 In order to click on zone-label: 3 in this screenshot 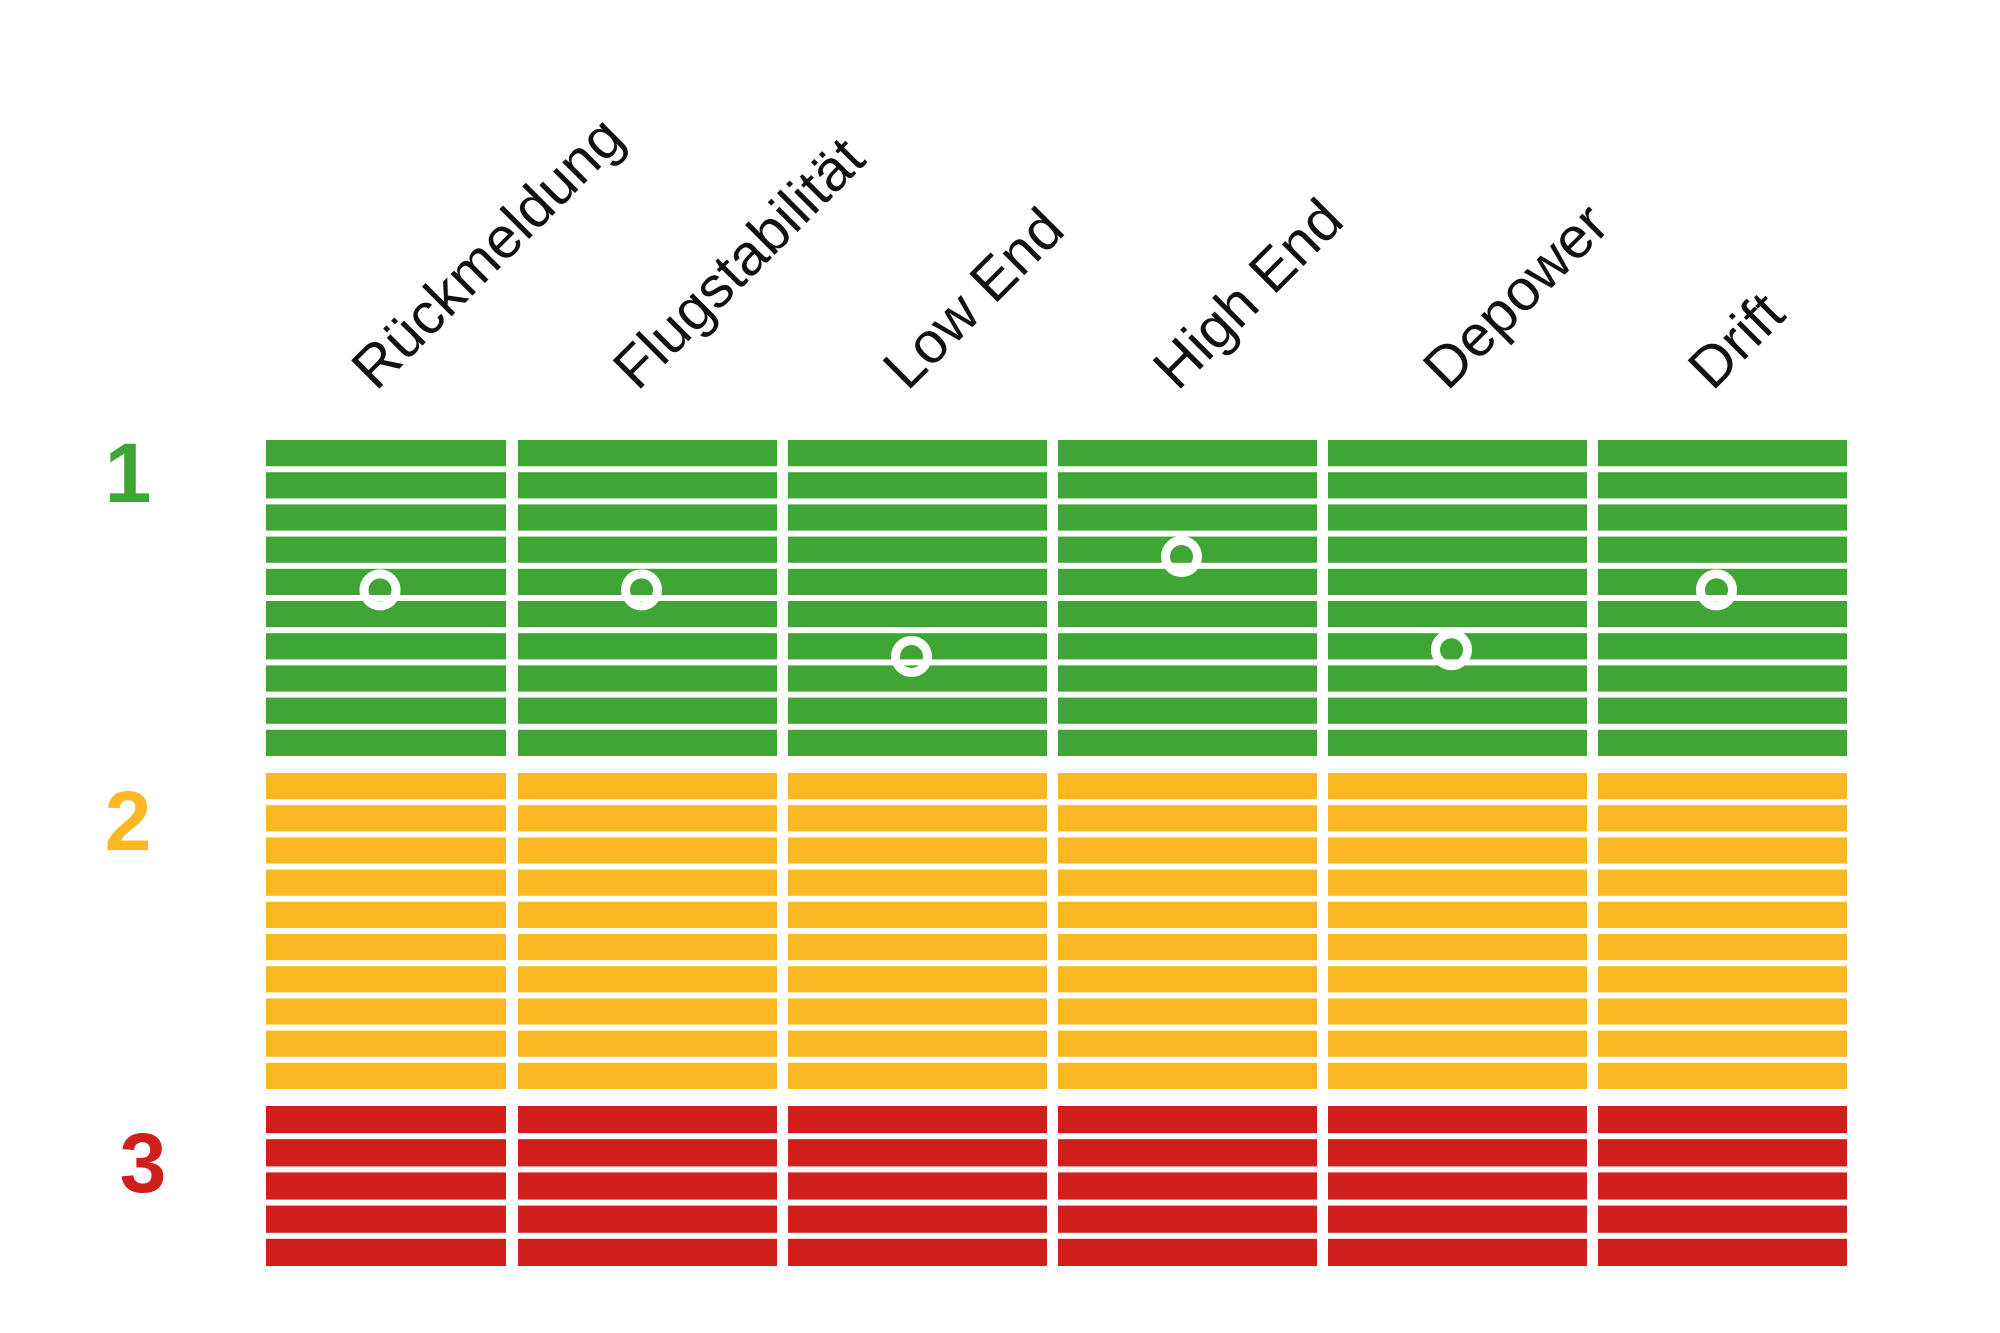, I will do `click(143, 1163)`.